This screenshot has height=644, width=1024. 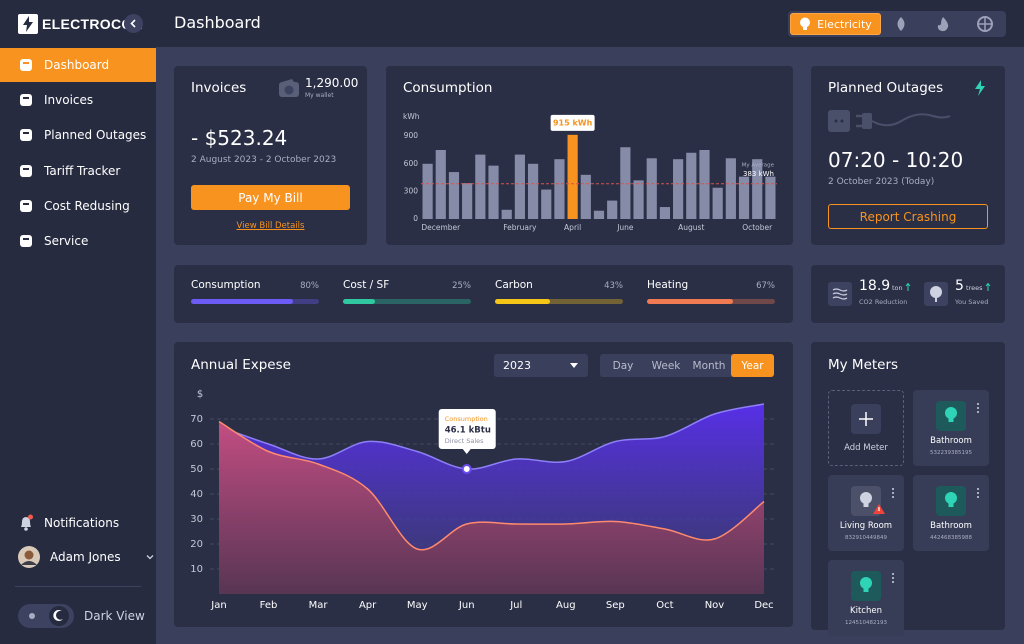 What do you see at coordinates (666, 365) in the screenshot?
I see `range-tab: Week` at bounding box center [666, 365].